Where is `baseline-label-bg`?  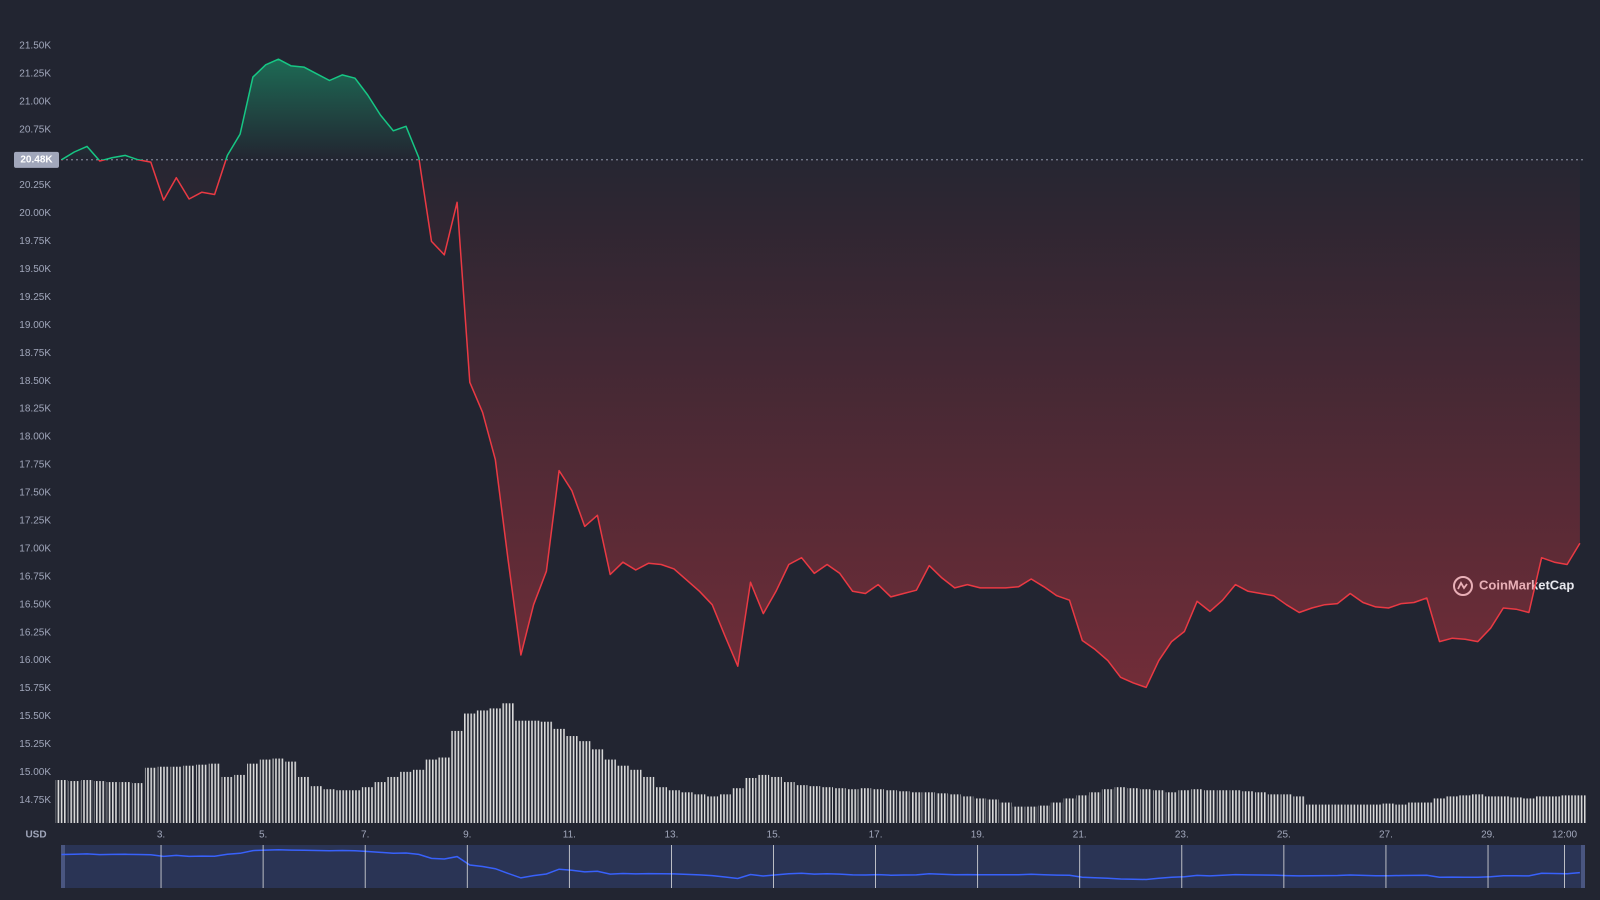
baseline-label-bg is located at coordinates (36, 159).